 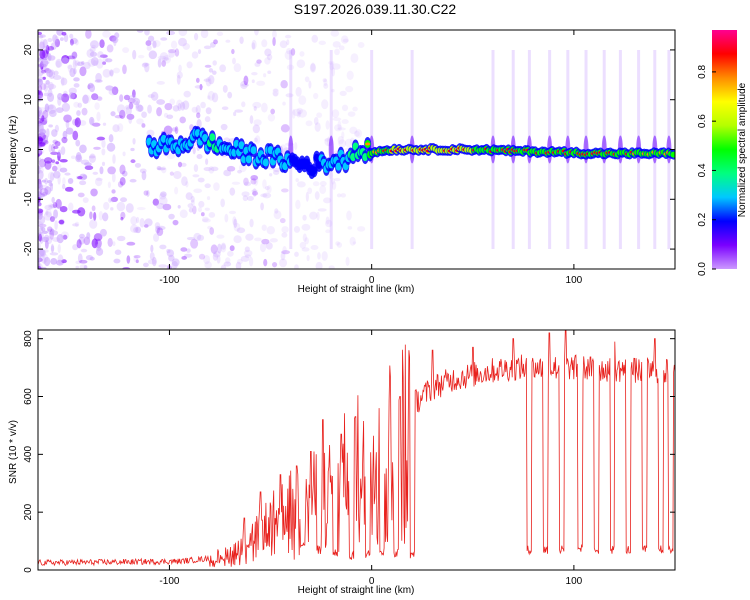 I want to click on spectrogram-ridge-mid, so click(x=241, y=145).